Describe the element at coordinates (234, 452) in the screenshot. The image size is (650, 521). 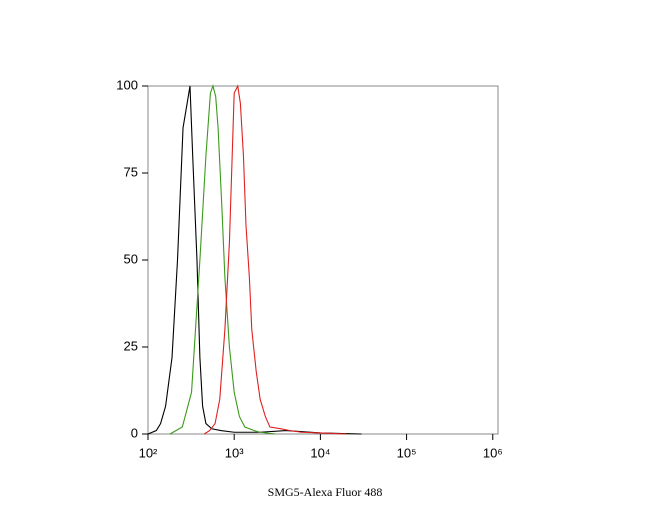
I see `x-tick-label: 10³` at that location.